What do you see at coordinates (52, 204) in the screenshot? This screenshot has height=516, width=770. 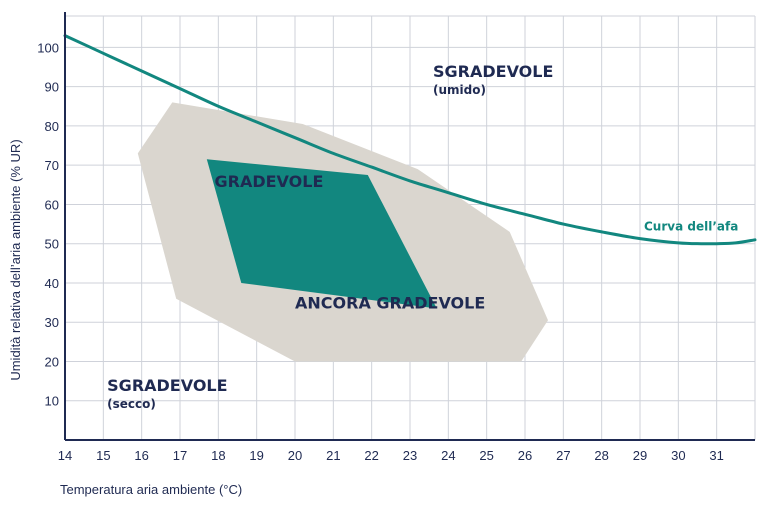 I see `y-tick-label: 60` at bounding box center [52, 204].